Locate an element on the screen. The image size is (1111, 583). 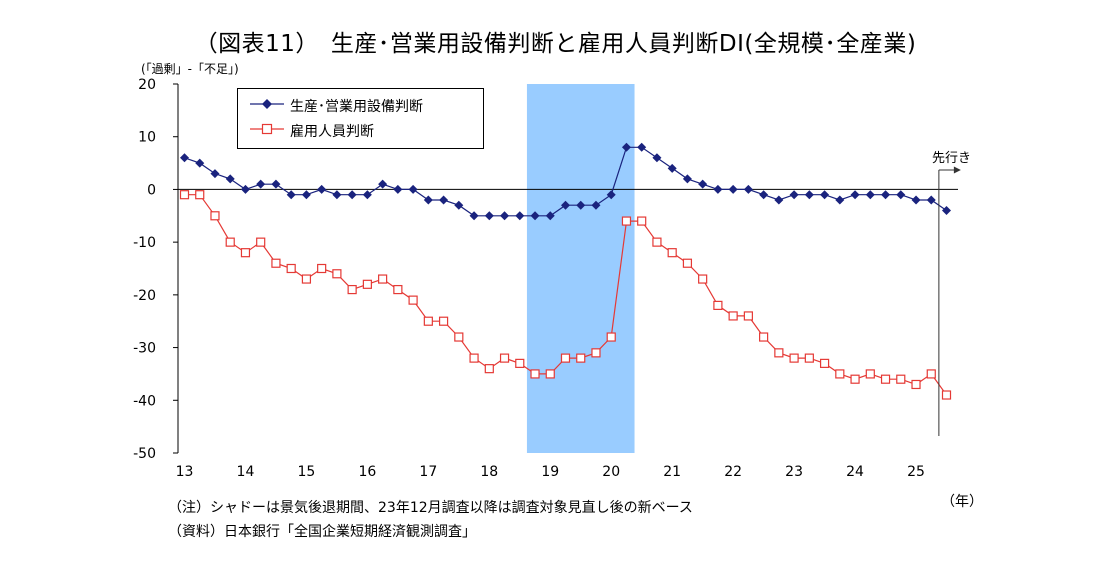
series-equipment is located at coordinates (565, 181).